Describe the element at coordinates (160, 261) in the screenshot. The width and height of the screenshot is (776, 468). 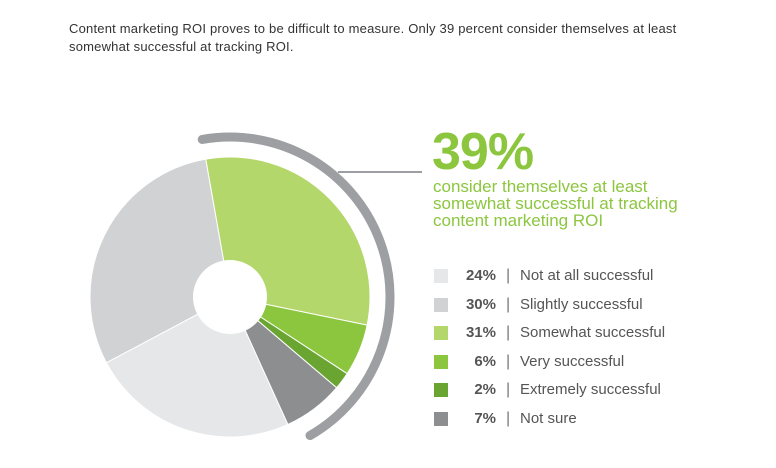
I see `pie-slice-slightly-successful` at that location.